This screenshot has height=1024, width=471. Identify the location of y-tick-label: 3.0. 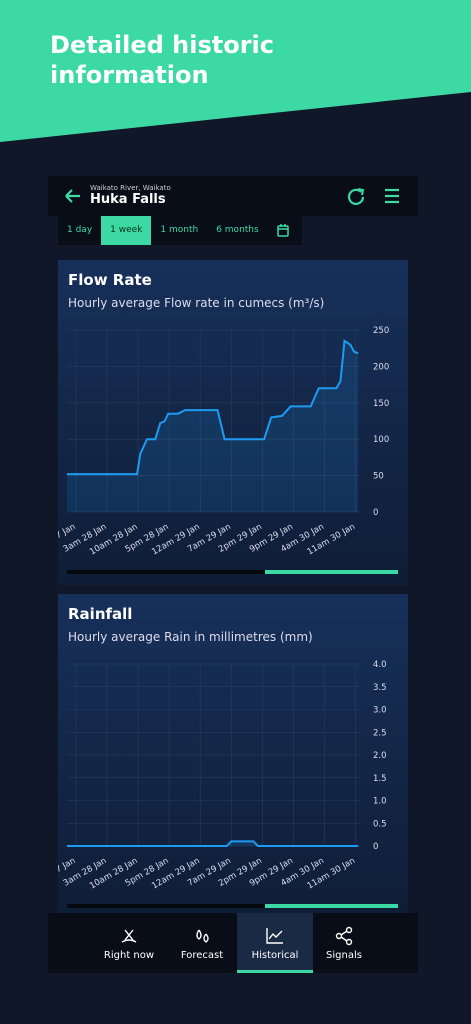
(380, 711).